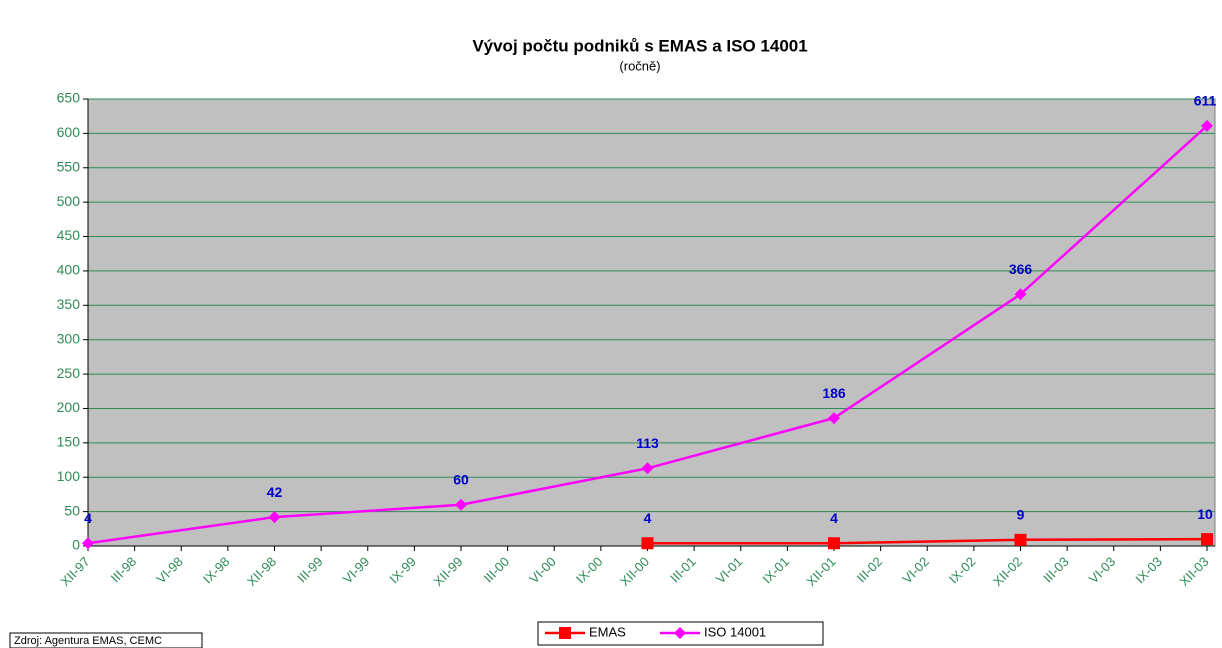 The width and height of the screenshot is (1222, 648). What do you see at coordinates (124, 570) in the screenshot?
I see `x-tick-label: III-98` at bounding box center [124, 570].